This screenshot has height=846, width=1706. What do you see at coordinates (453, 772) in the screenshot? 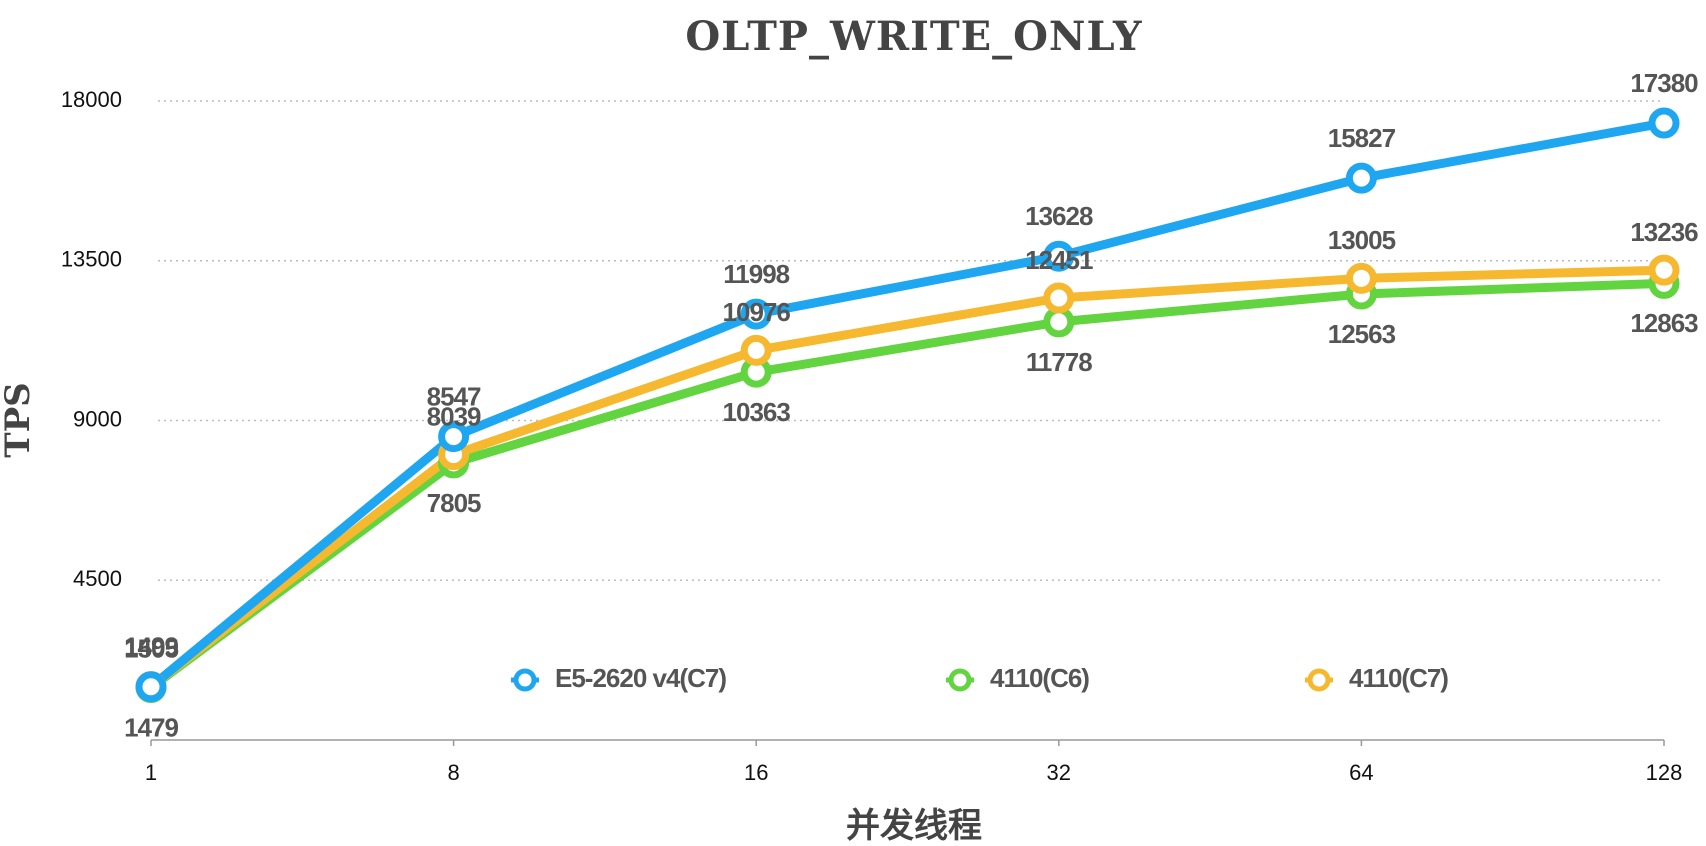
I see `x-tick-label: 8` at bounding box center [453, 772].